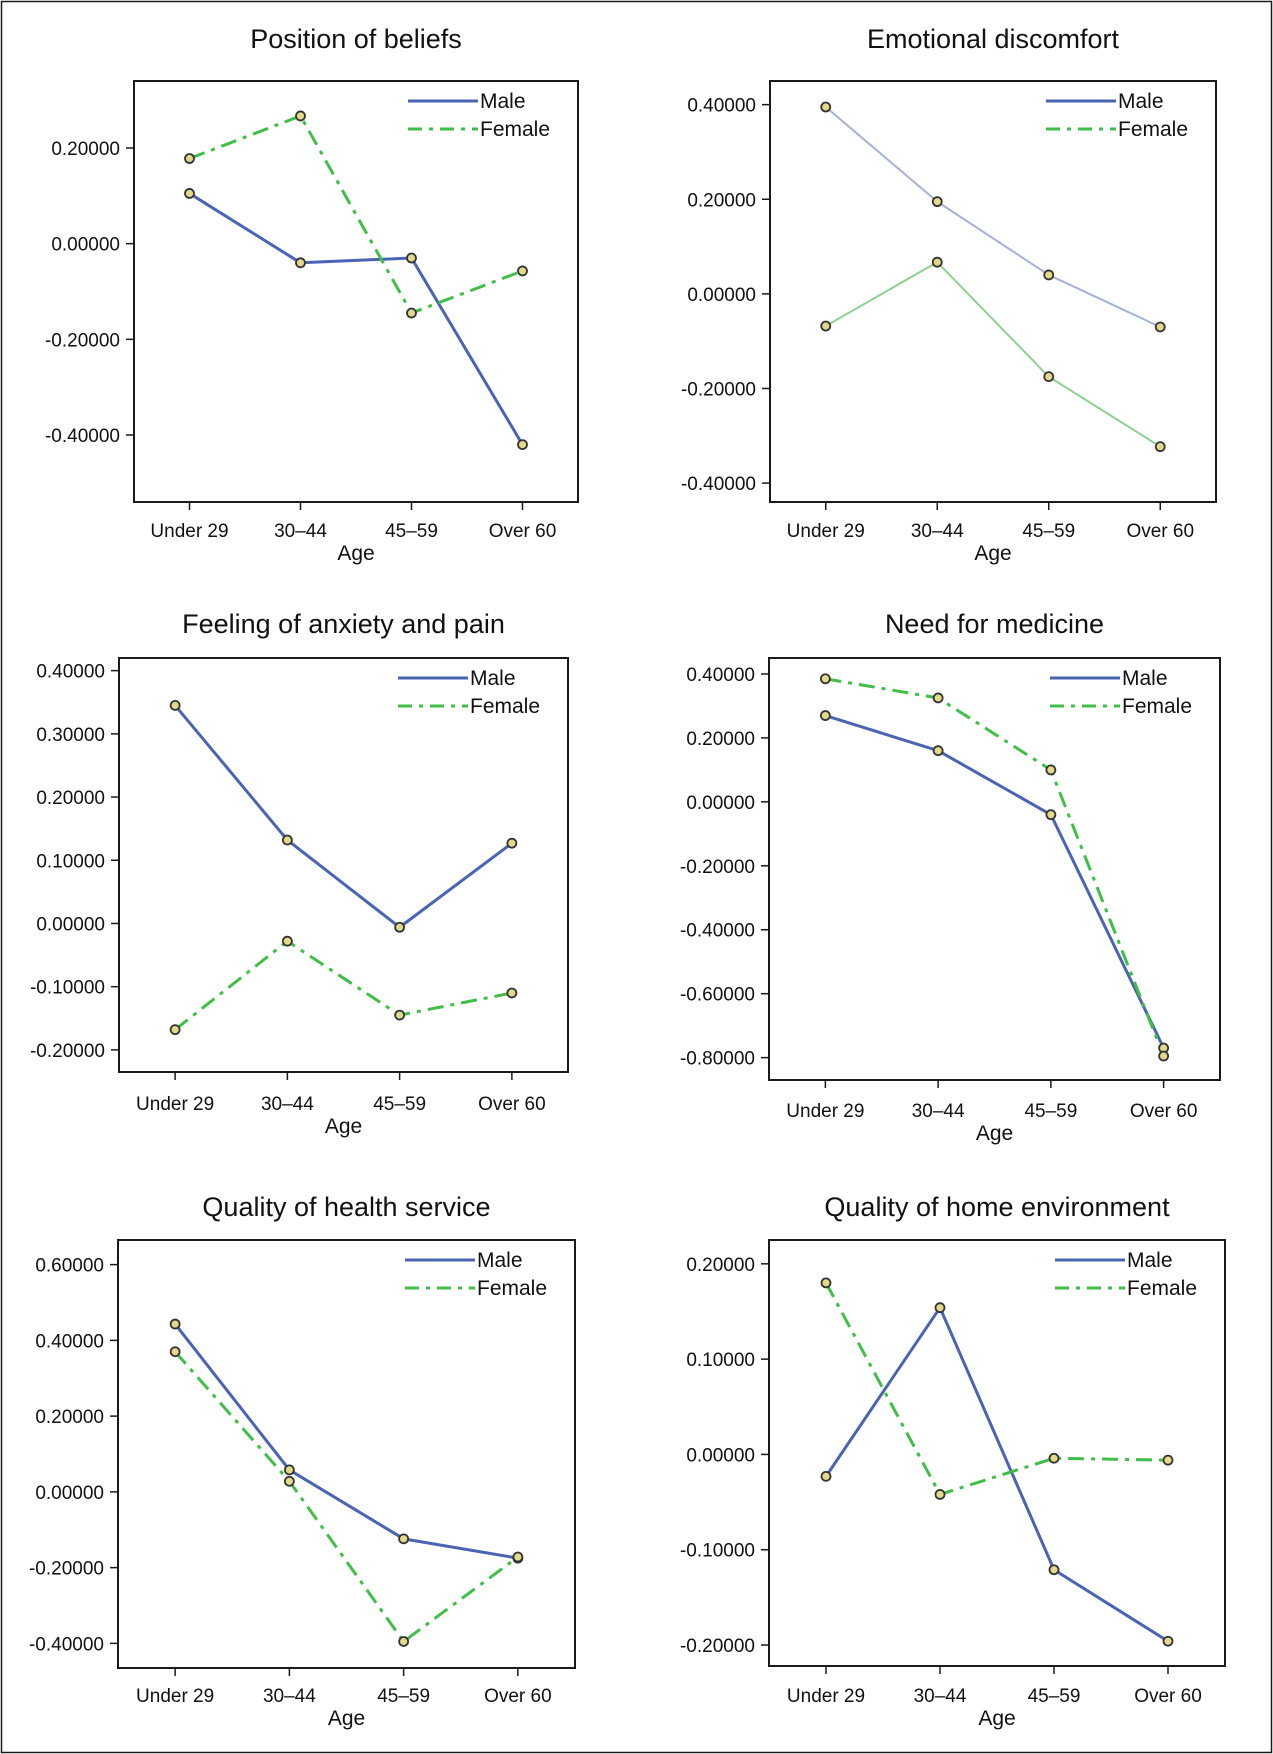 The height and width of the screenshot is (1754, 1273). What do you see at coordinates (717, 1059) in the screenshot?
I see `y-tick-label: -0.80000` at bounding box center [717, 1059].